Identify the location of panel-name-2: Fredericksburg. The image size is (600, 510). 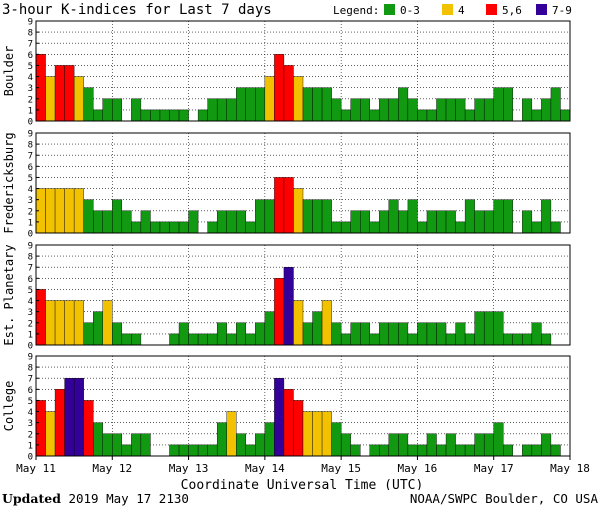
(9, 182).